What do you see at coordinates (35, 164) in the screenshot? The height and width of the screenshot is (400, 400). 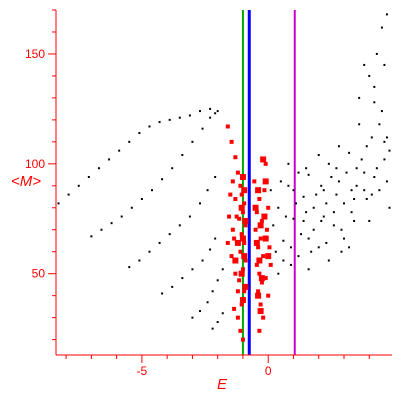 I see `y-tick-label-2: 100` at bounding box center [35, 164].